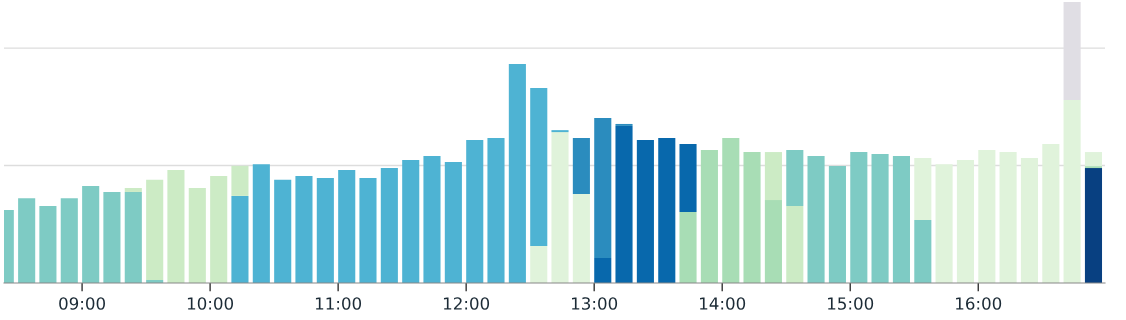  What do you see at coordinates (851, 303) in the screenshot?
I see `x-tick-label: 15:00` at bounding box center [851, 303].